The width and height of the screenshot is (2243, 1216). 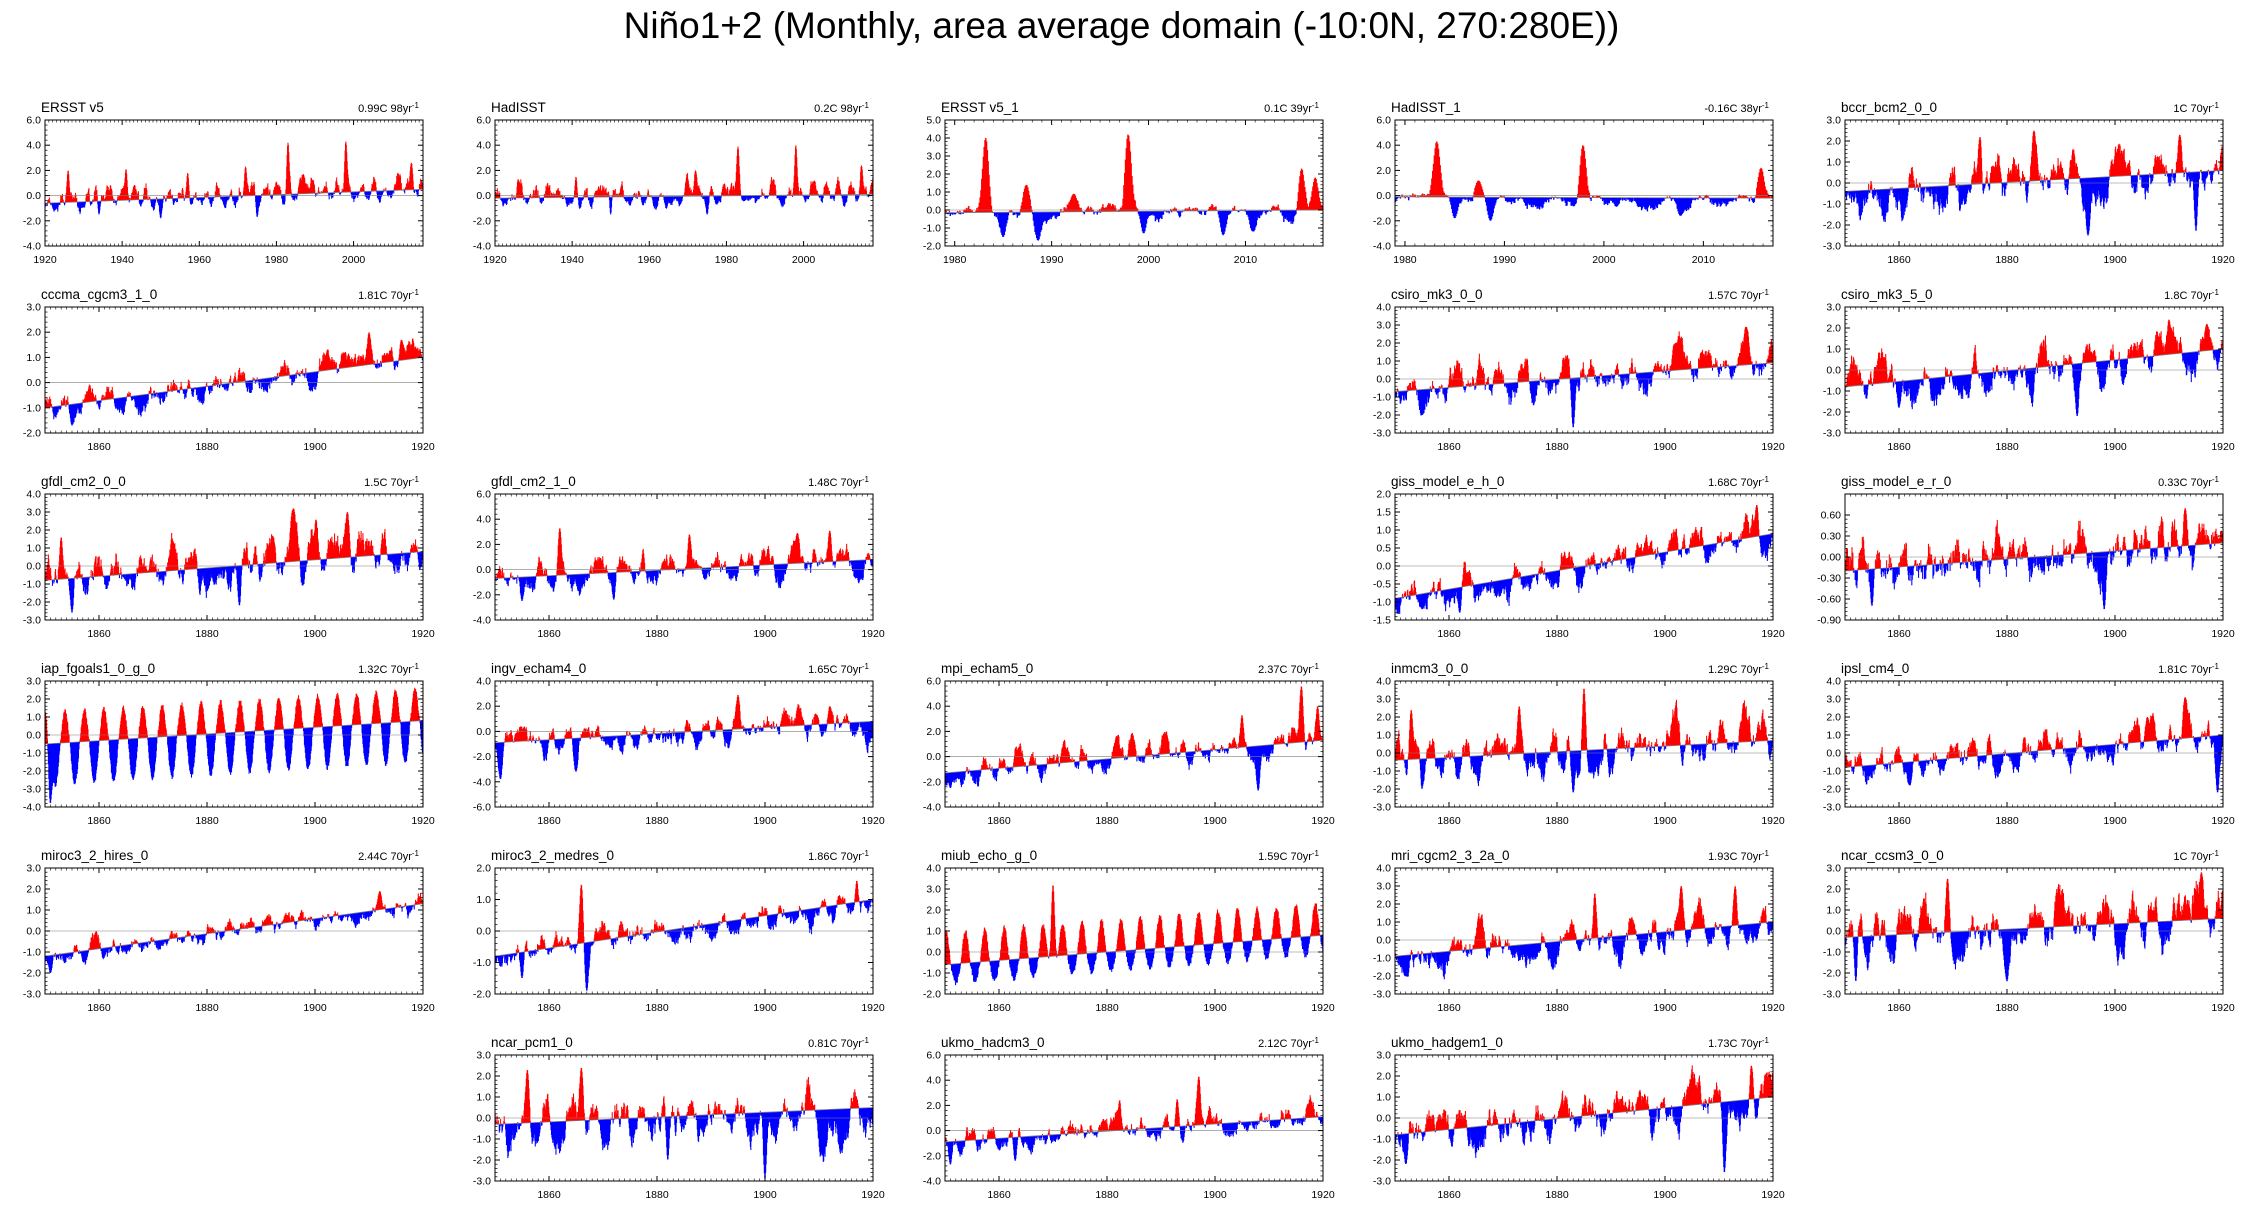 What do you see at coordinates (234, 183) in the screenshot?
I see `plot-frame` at bounding box center [234, 183].